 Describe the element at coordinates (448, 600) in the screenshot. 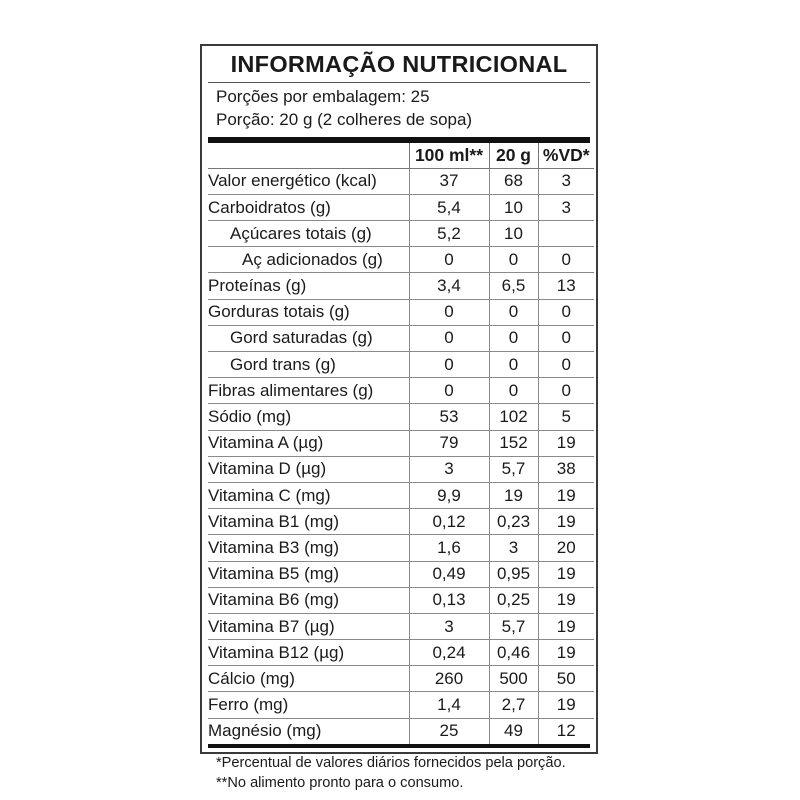

I see `value-per-100ml: 0,13` at that location.